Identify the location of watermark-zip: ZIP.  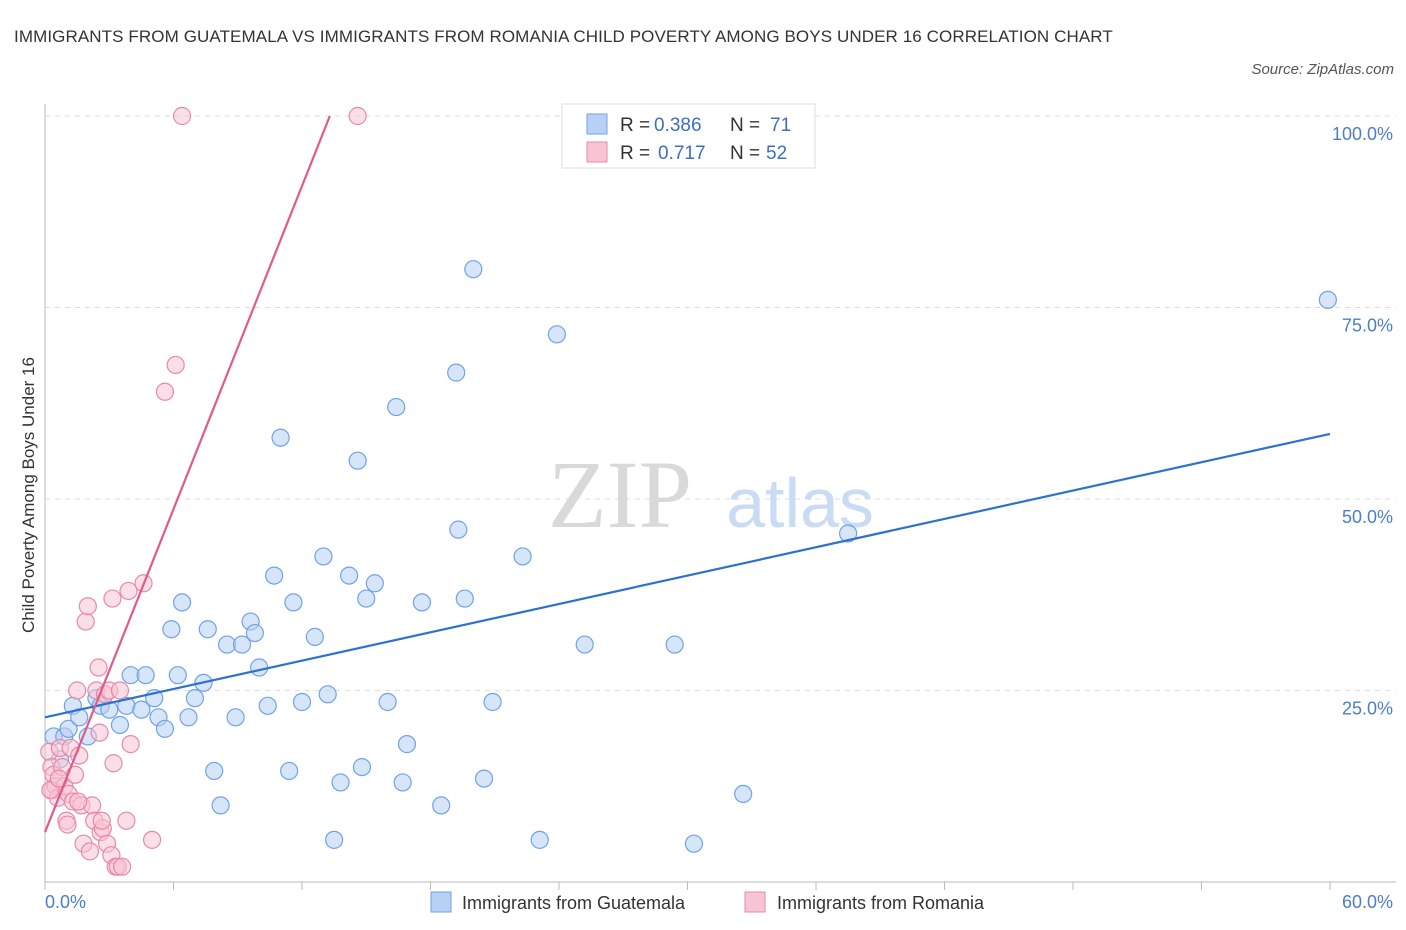
(620, 494).